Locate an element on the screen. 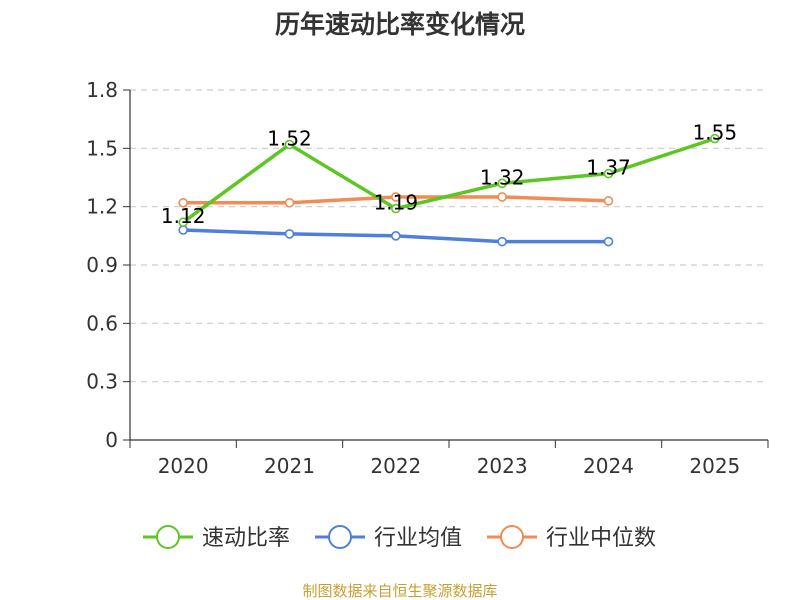  legend-item: 速动比率 is located at coordinates (216, 538).